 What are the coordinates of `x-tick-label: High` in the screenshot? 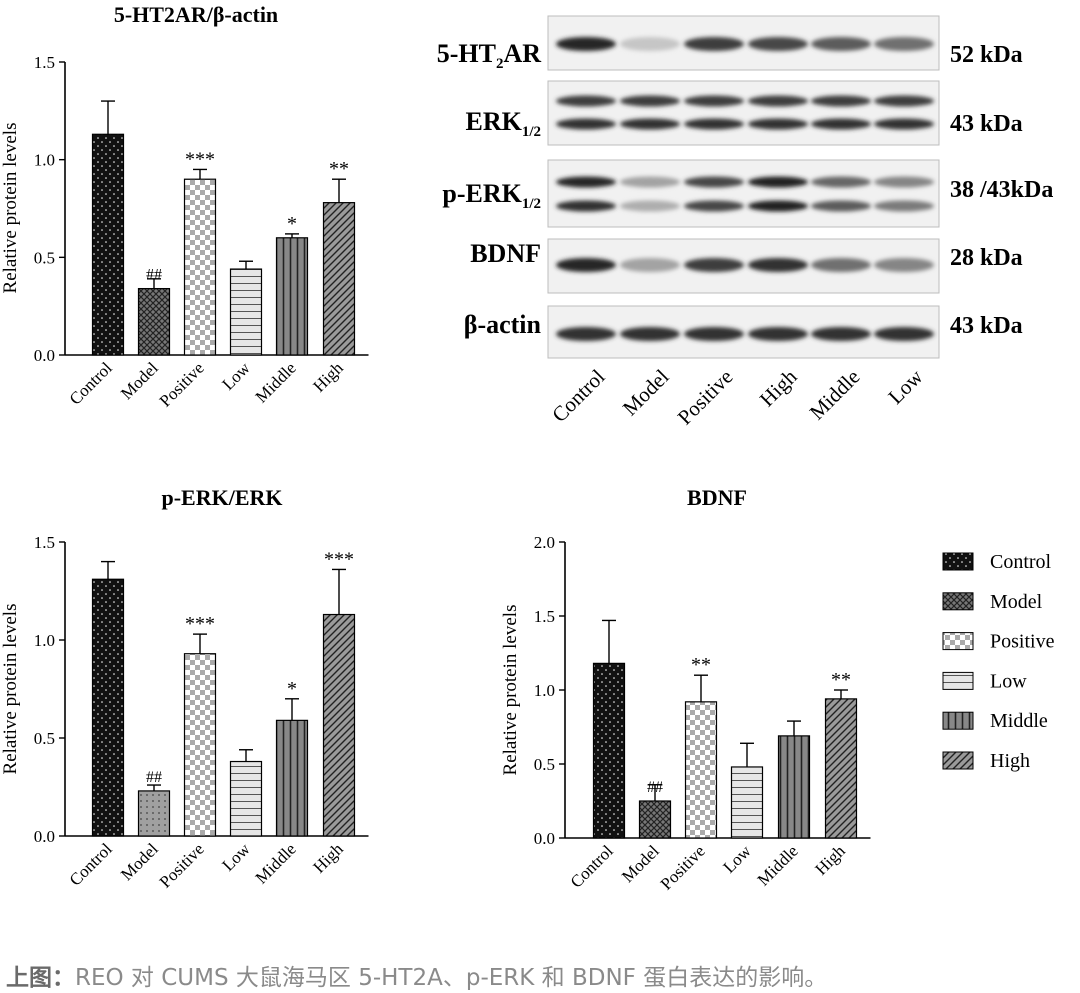 It's located at (830, 860).